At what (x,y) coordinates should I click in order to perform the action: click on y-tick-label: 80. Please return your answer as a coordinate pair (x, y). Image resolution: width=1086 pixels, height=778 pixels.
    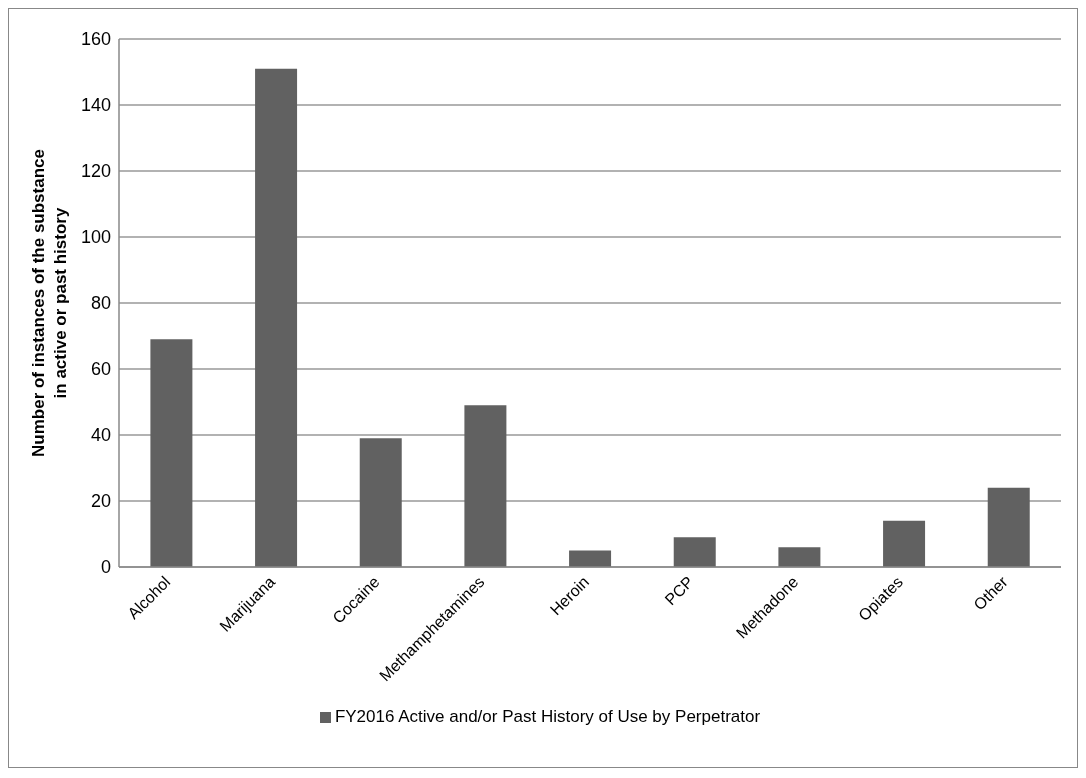
    Looking at the image, I should click on (100, 303).